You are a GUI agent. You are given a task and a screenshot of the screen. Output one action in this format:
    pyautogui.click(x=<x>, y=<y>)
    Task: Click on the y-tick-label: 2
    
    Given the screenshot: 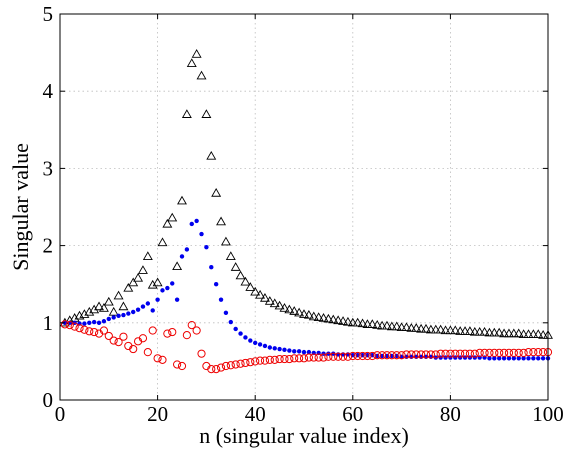 What is the action you would take?
    pyautogui.click(x=48, y=246)
    